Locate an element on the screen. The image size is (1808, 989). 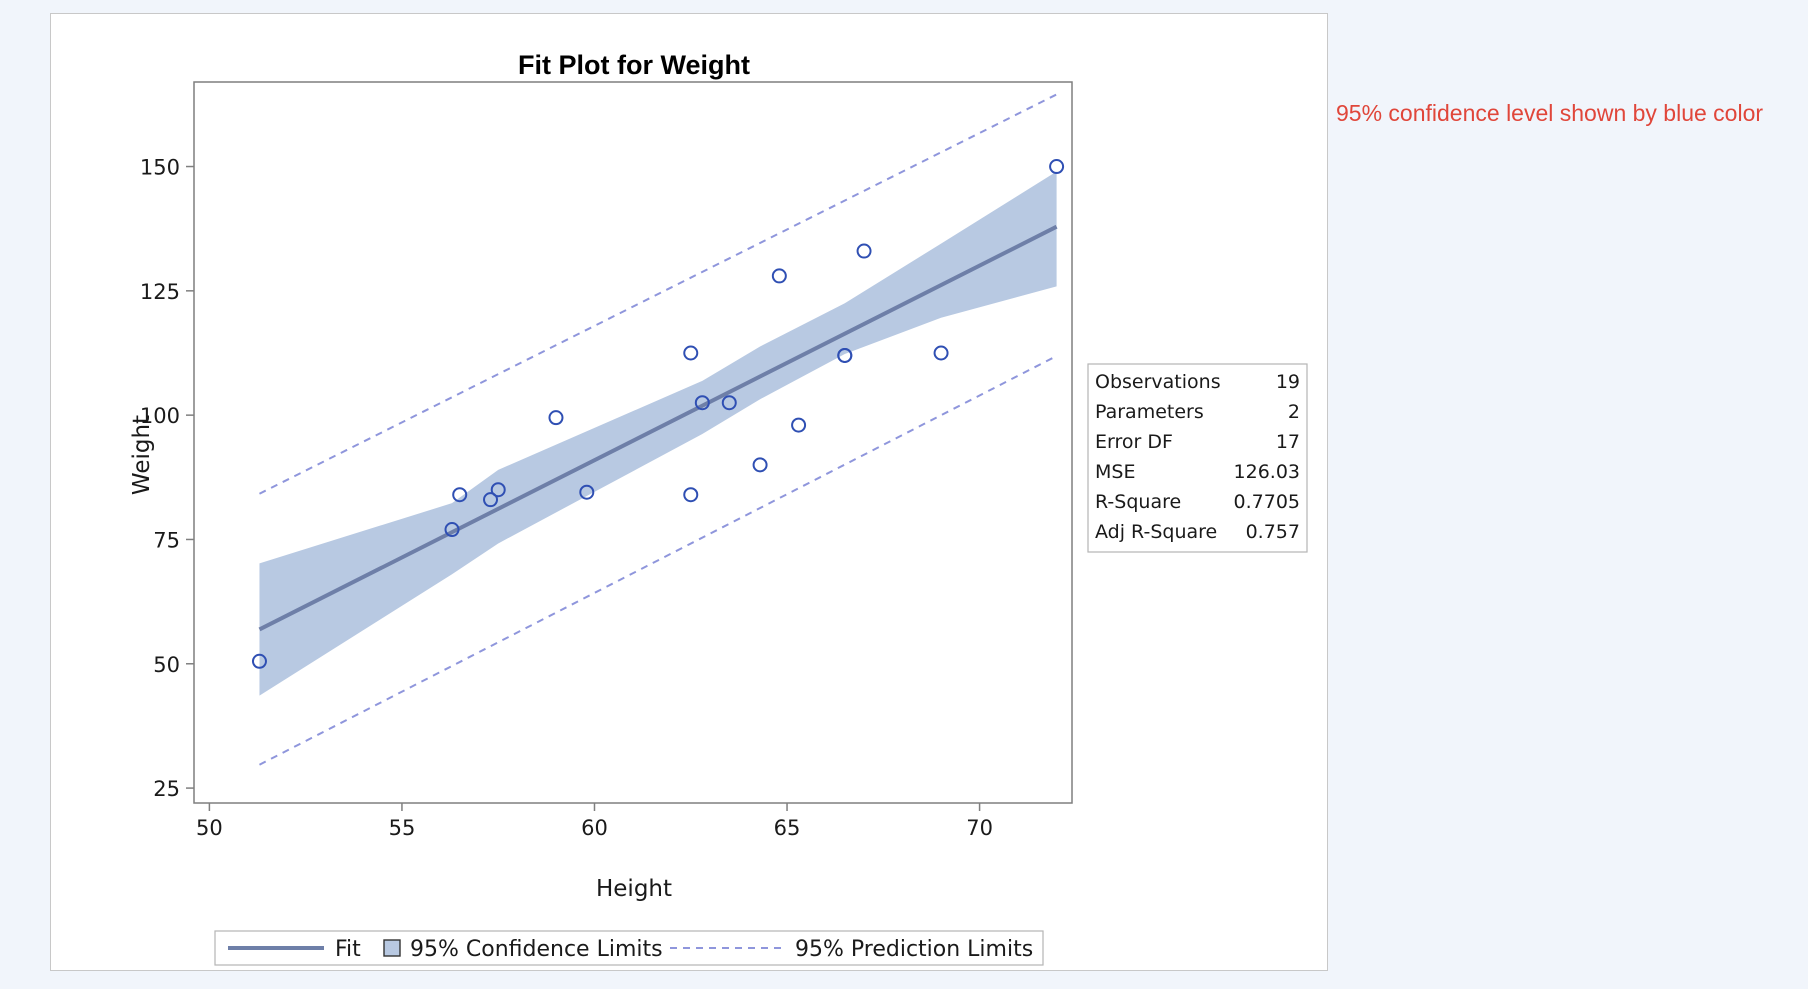
legend-fit-label: Fit is located at coordinates (348, 949).